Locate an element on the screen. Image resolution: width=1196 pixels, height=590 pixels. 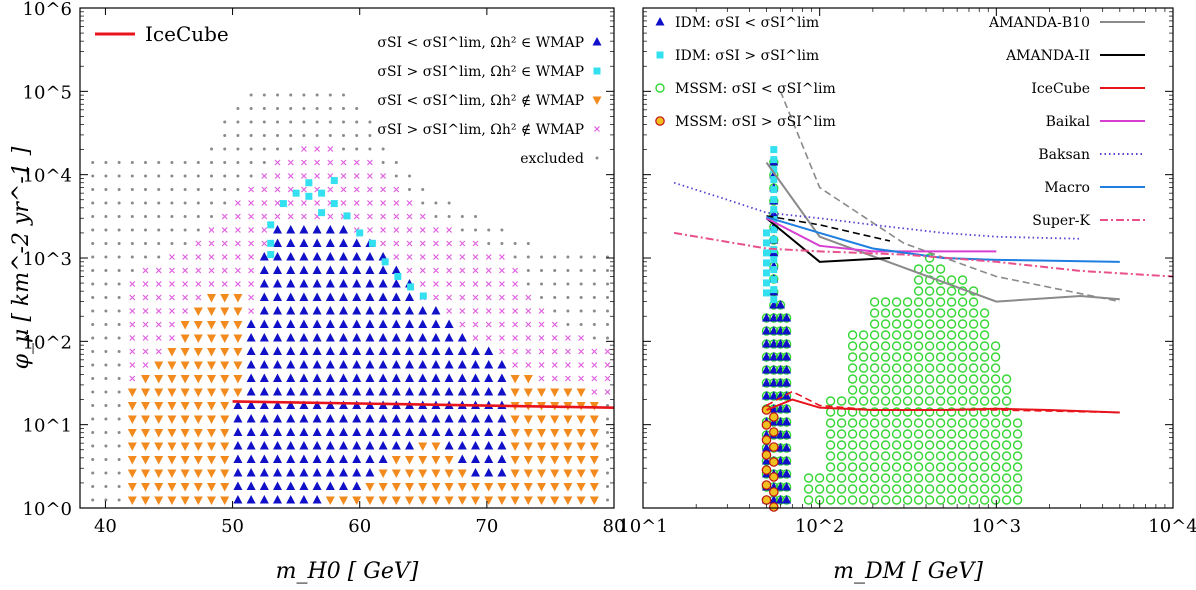
x-tick-label: 10^4 is located at coordinates (1172, 526).